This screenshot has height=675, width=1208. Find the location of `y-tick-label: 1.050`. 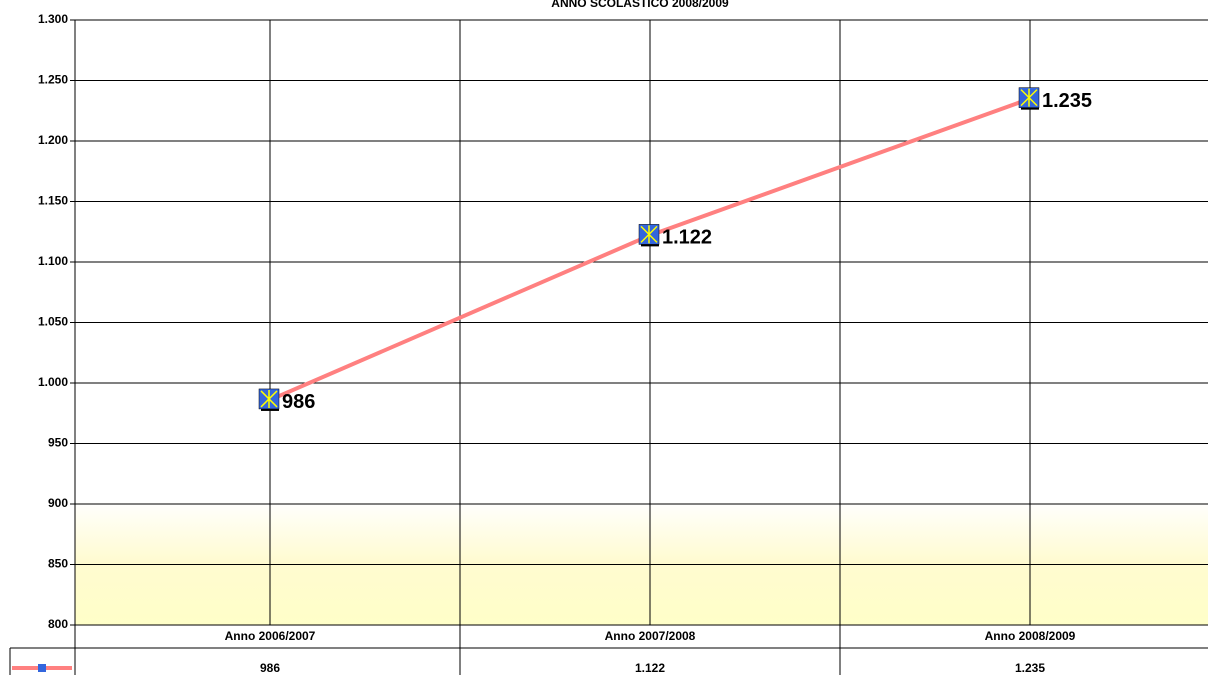

y-tick-label: 1.050 is located at coordinates (53, 322).